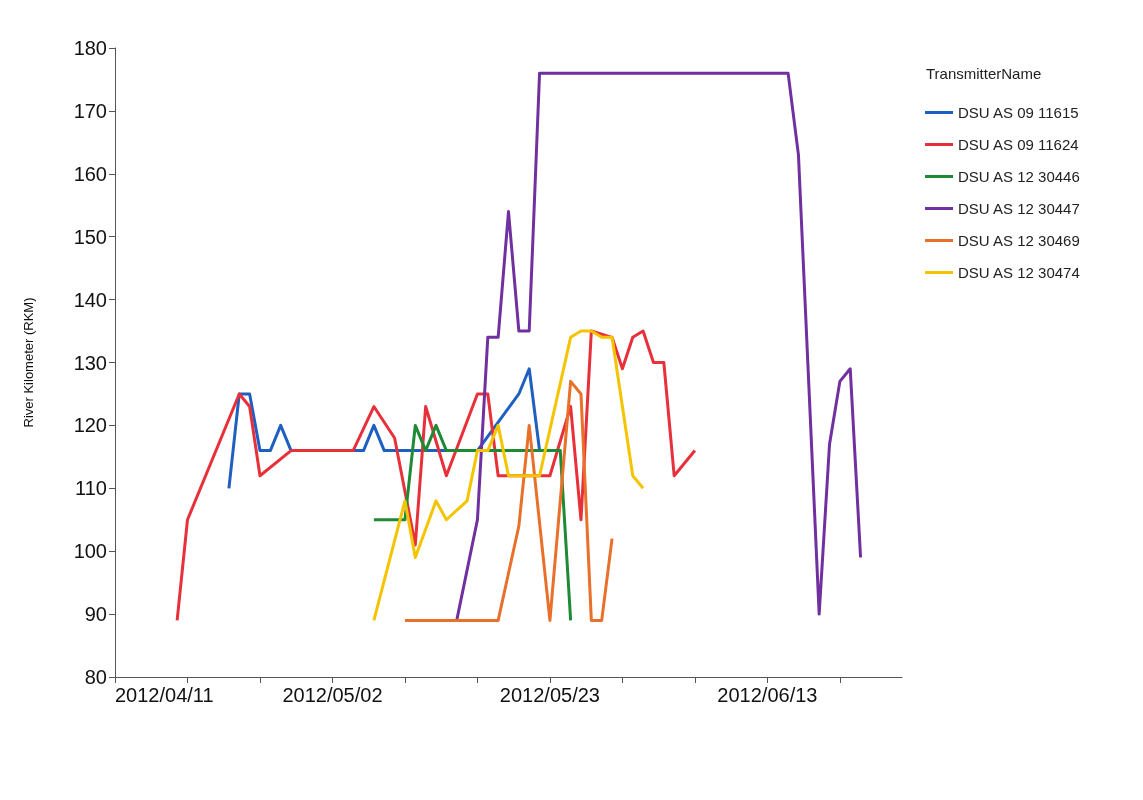 This screenshot has height=800, width=1143. What do you see at coordinates (1018, 112) in the screenshot?
I see `legend-label: DSU AS 09 11615` at bounding box center [1018, 112].